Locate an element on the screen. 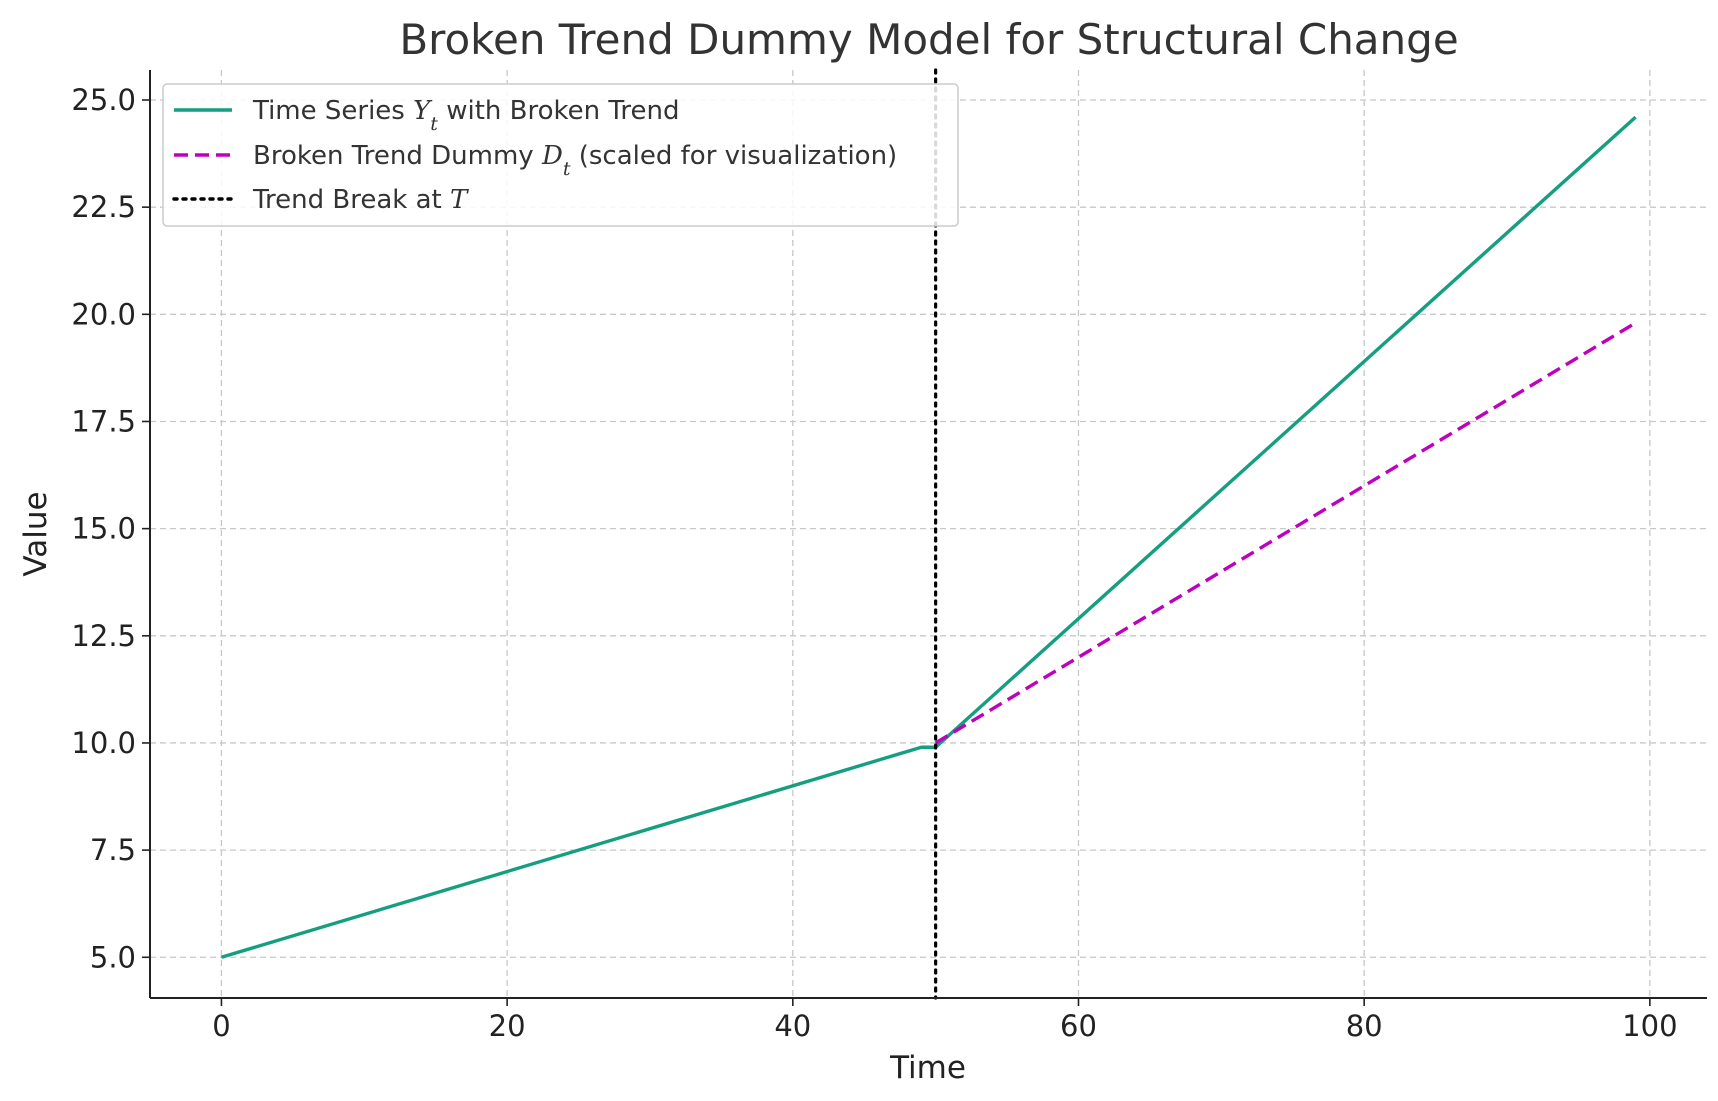 Image resolution: width=1718 pixels, height=1101 pixels. y-tick-label: 20.0 is located at coordinates (103, 314).